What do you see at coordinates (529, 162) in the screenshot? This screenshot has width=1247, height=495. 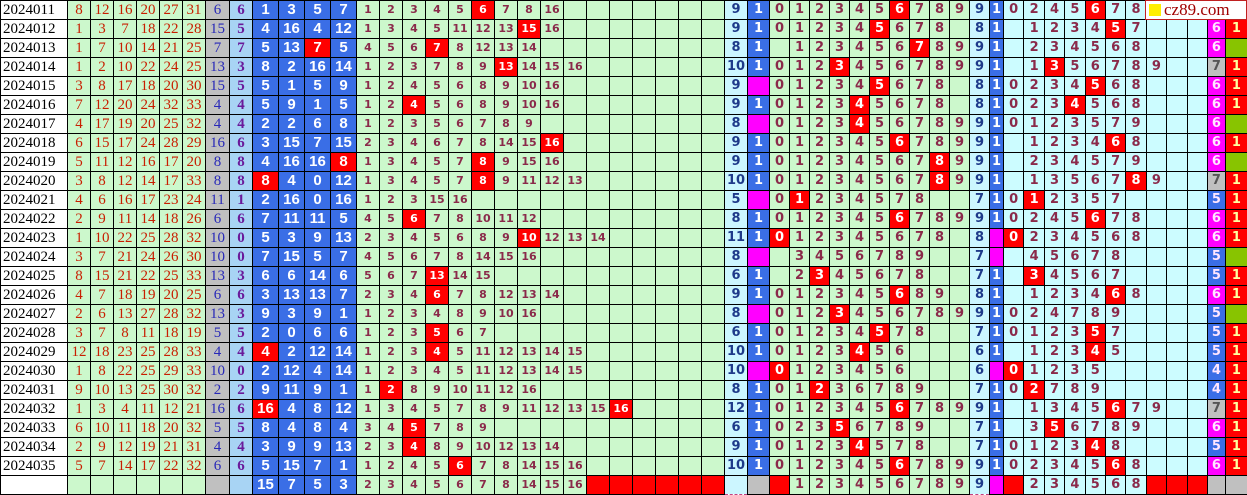 I see `group-cell: 15` at bounding box center [529, 162].